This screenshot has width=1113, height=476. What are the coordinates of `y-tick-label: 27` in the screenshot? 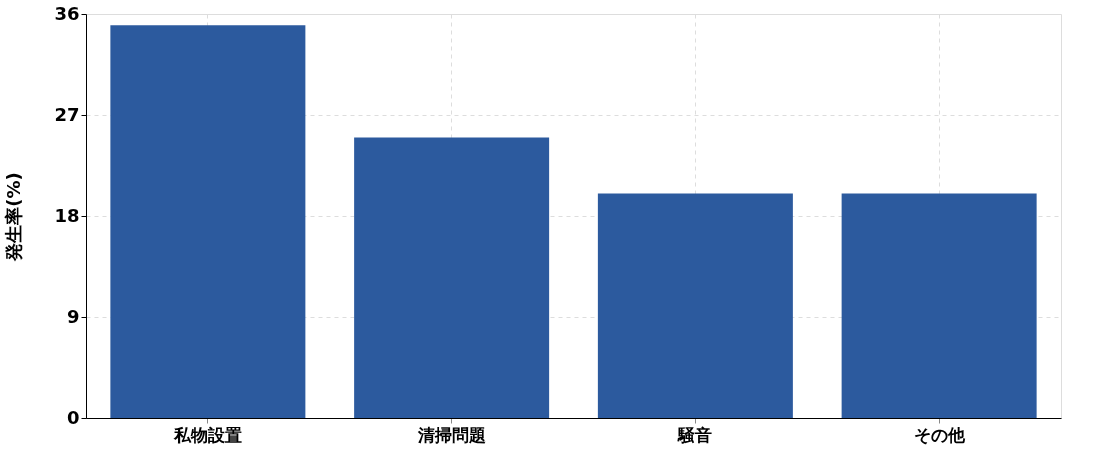 It's located at (67, 114).